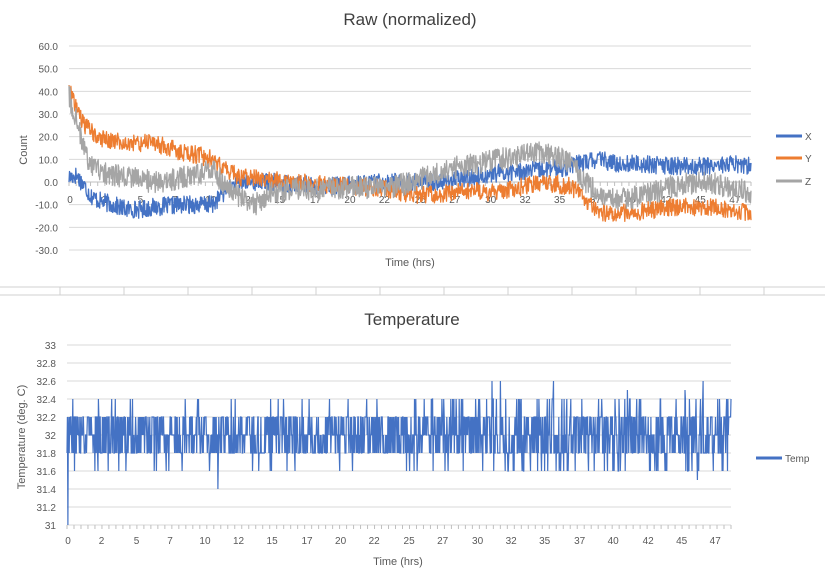 The width and height of the screenshot is (825, 574). What do you see at coordinates (316, 200) in the screenshot?
I see `raw-x-tick-label: 17` at bounding box center [316, 200].